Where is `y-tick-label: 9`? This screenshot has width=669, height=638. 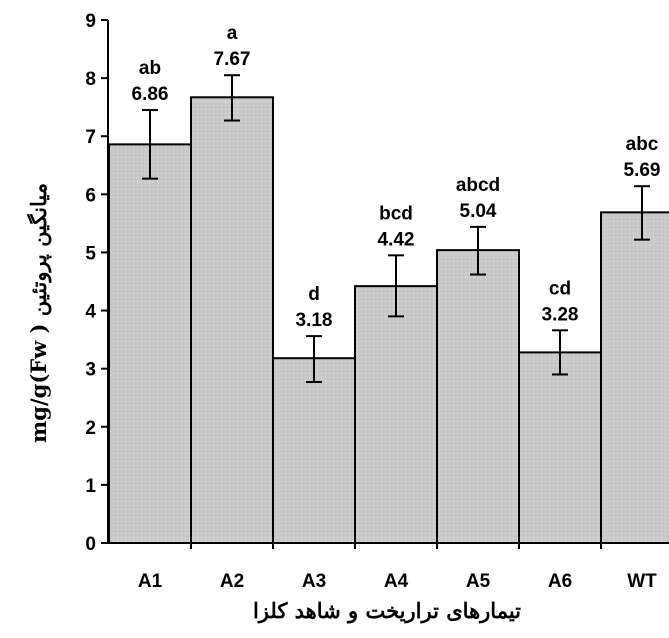
y-tick-label: 9 is located at coordinates (90, 21).